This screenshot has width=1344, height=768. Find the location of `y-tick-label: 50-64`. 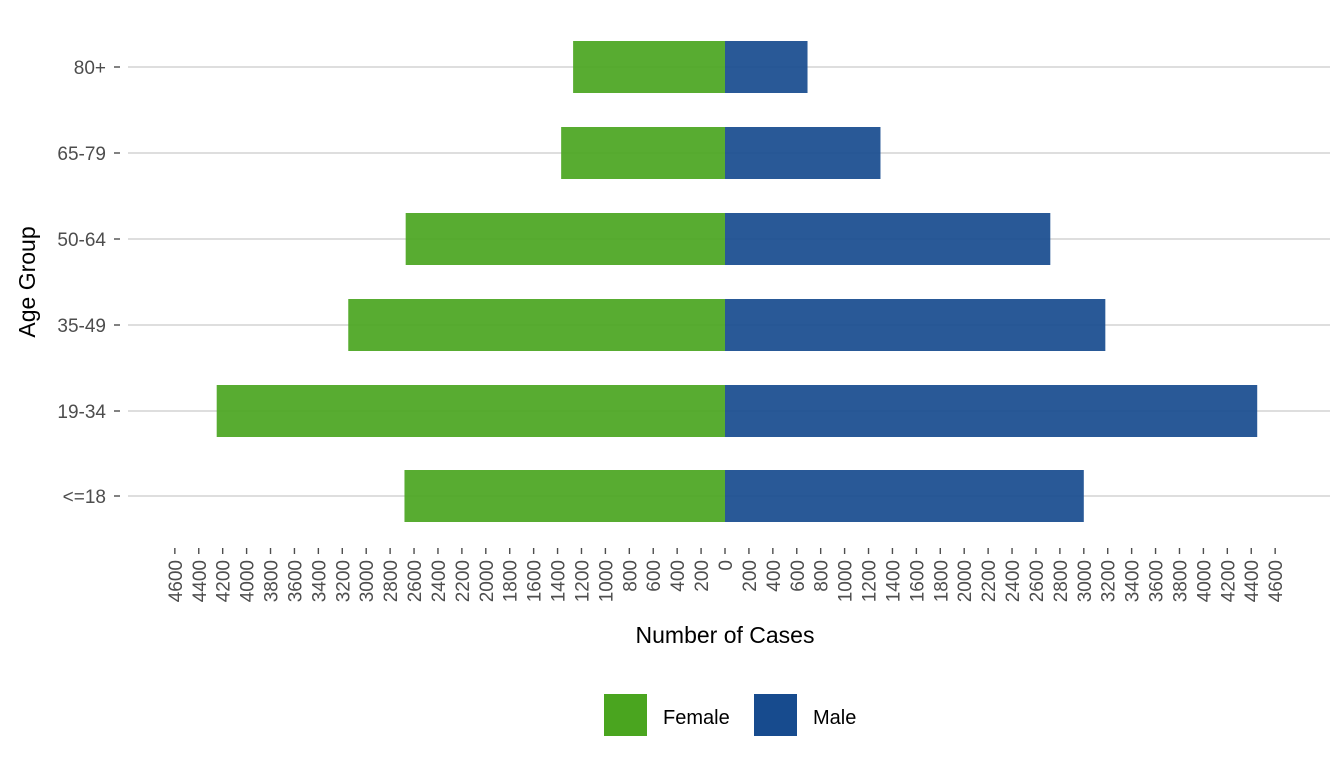

y-tick-label: 50-64 is located at coordinates (81, 240).